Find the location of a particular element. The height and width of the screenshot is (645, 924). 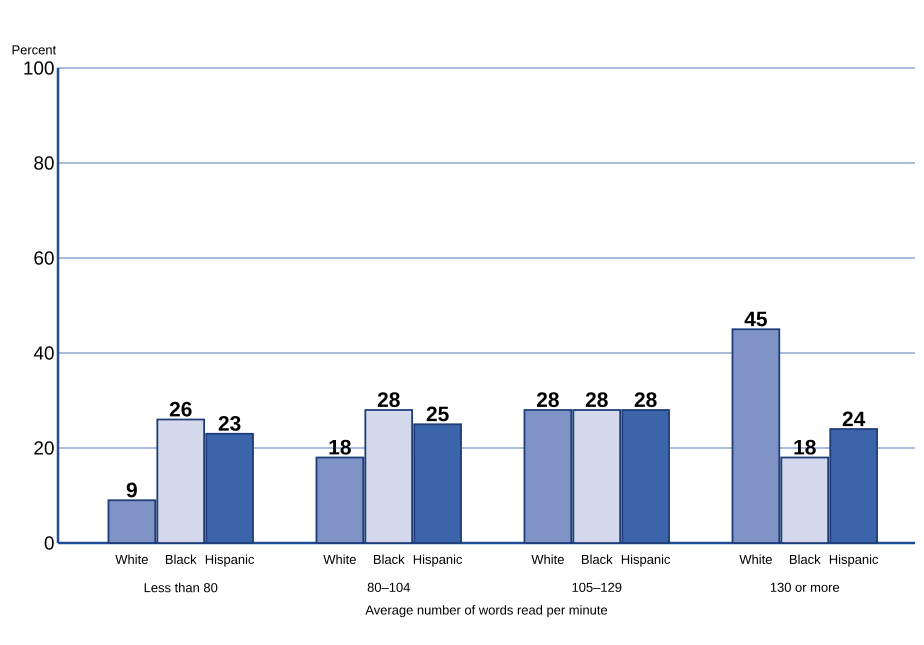

series-label: Black is located at coordinates (181, 559).